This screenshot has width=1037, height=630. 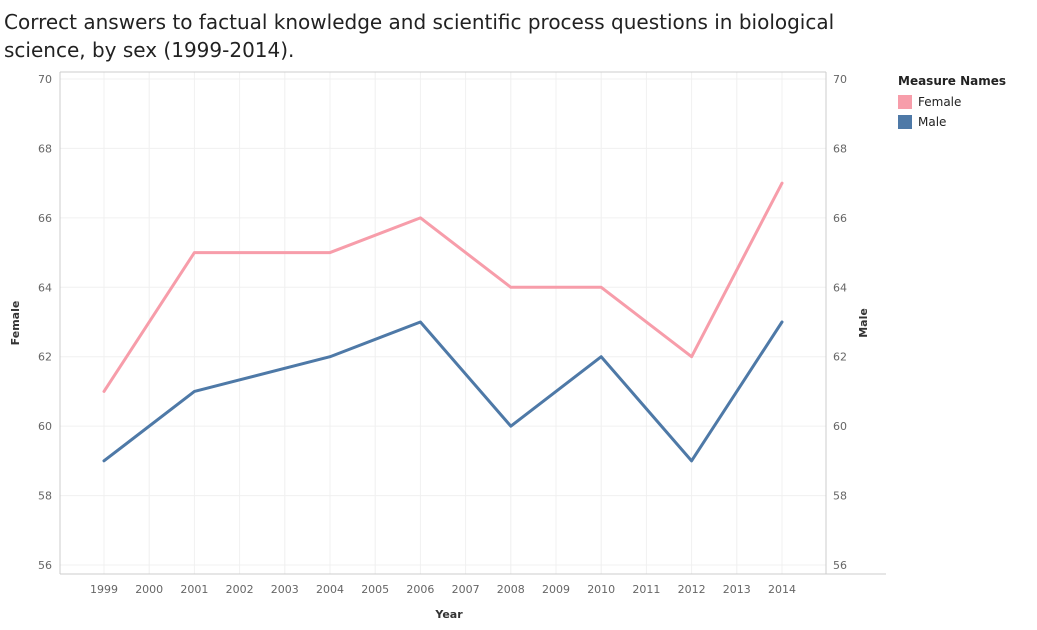 What do you see at coordinates (940, 102) in the screenshot?
I see `legend-label-female: Female` at bounding box center [940, 102].